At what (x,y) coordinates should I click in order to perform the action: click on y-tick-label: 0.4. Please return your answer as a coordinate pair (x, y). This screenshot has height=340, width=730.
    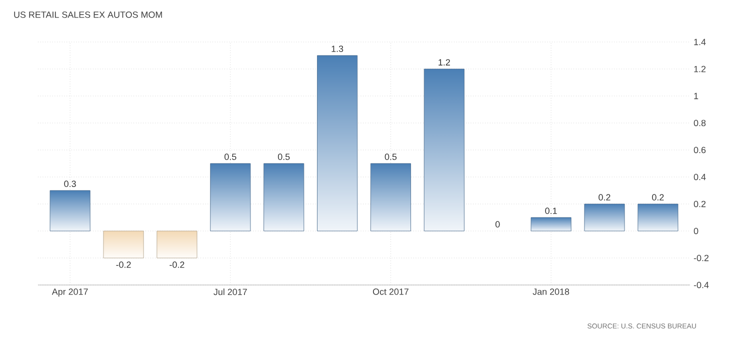
    Looking at the image, I should click on (700, 177).